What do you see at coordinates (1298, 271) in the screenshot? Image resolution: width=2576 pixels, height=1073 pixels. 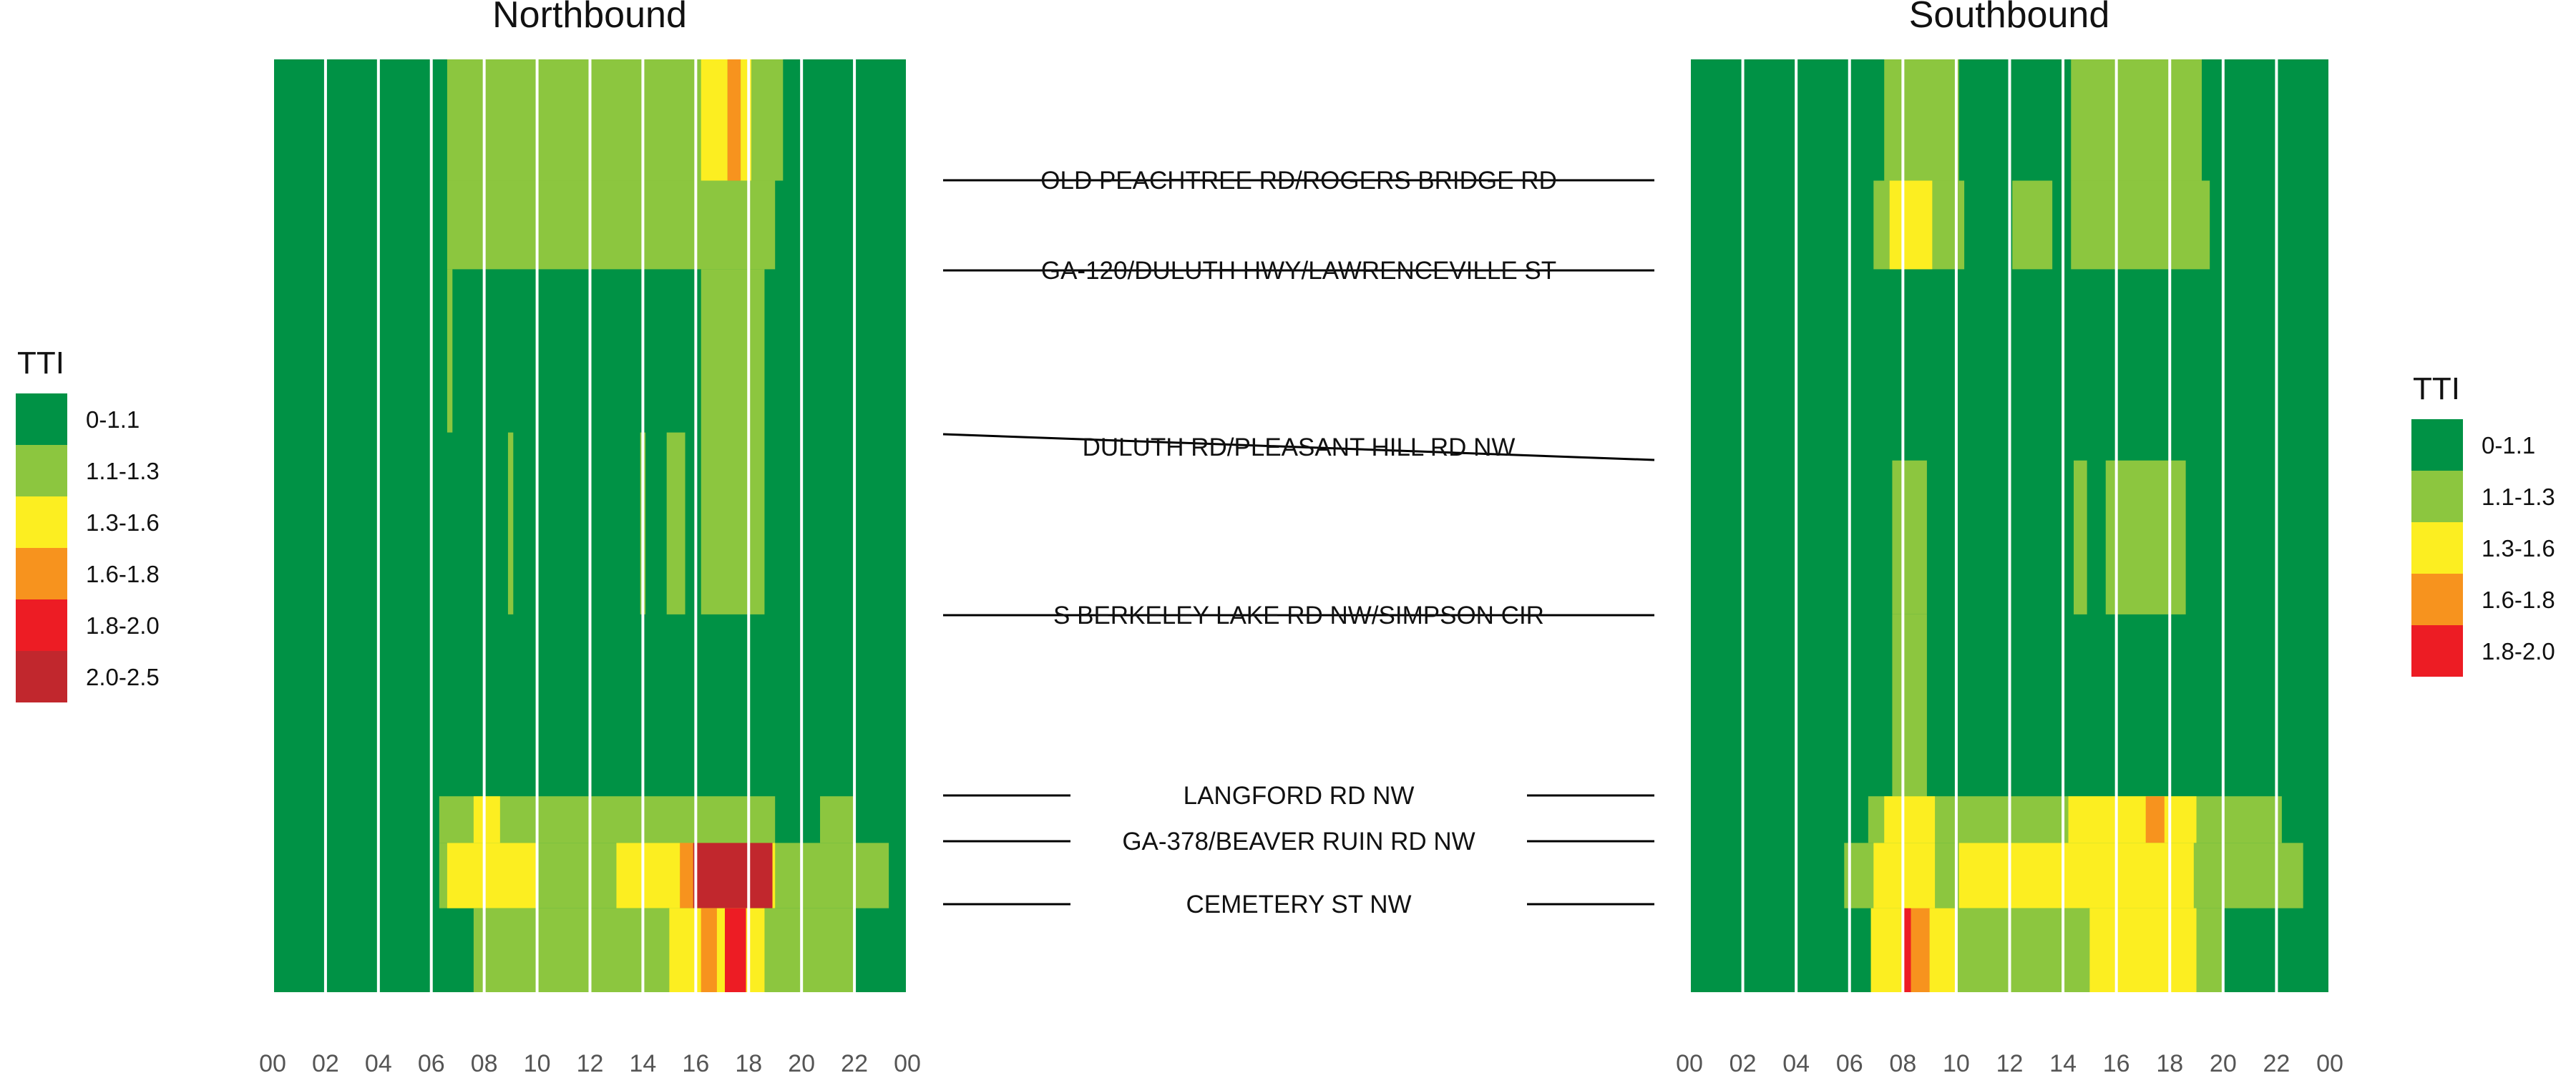 I see `road-label: GA-120/DULUTH HWY/LAWRENCEVILLE ST` at bounding box center [1298, 271].